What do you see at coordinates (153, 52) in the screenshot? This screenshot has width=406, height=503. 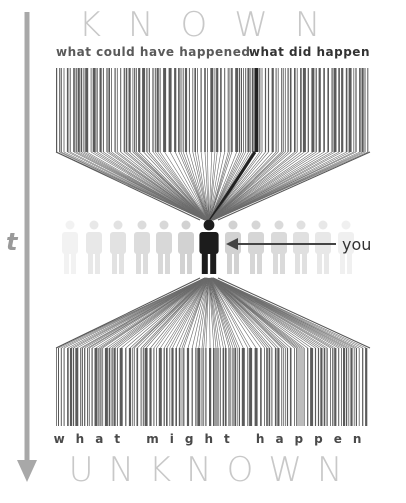 I see `label-what-could-have-happened: what could have happened` at bounding box center [153, 52].